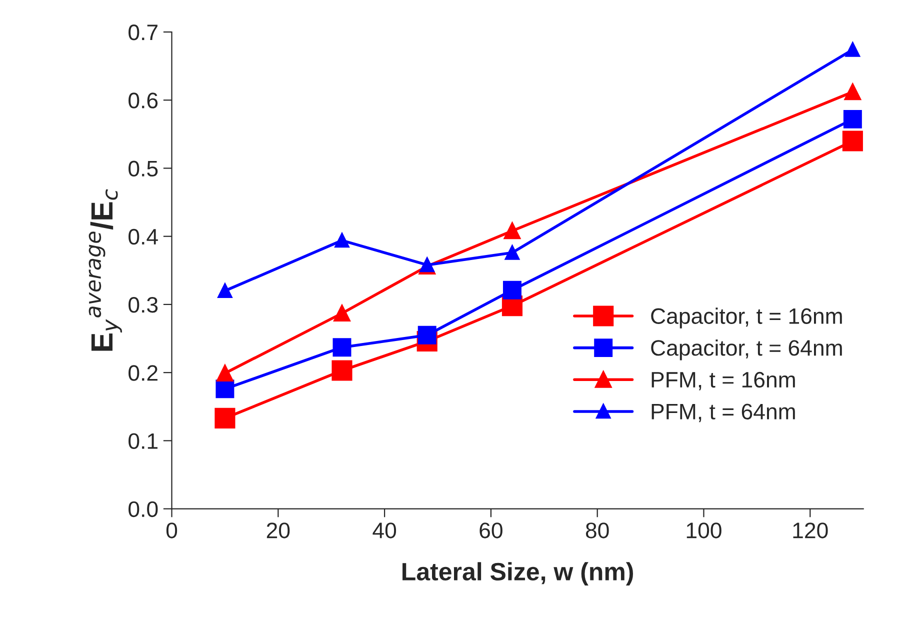  I want to click on y-tick-label: 0.5, so click(143, 168).